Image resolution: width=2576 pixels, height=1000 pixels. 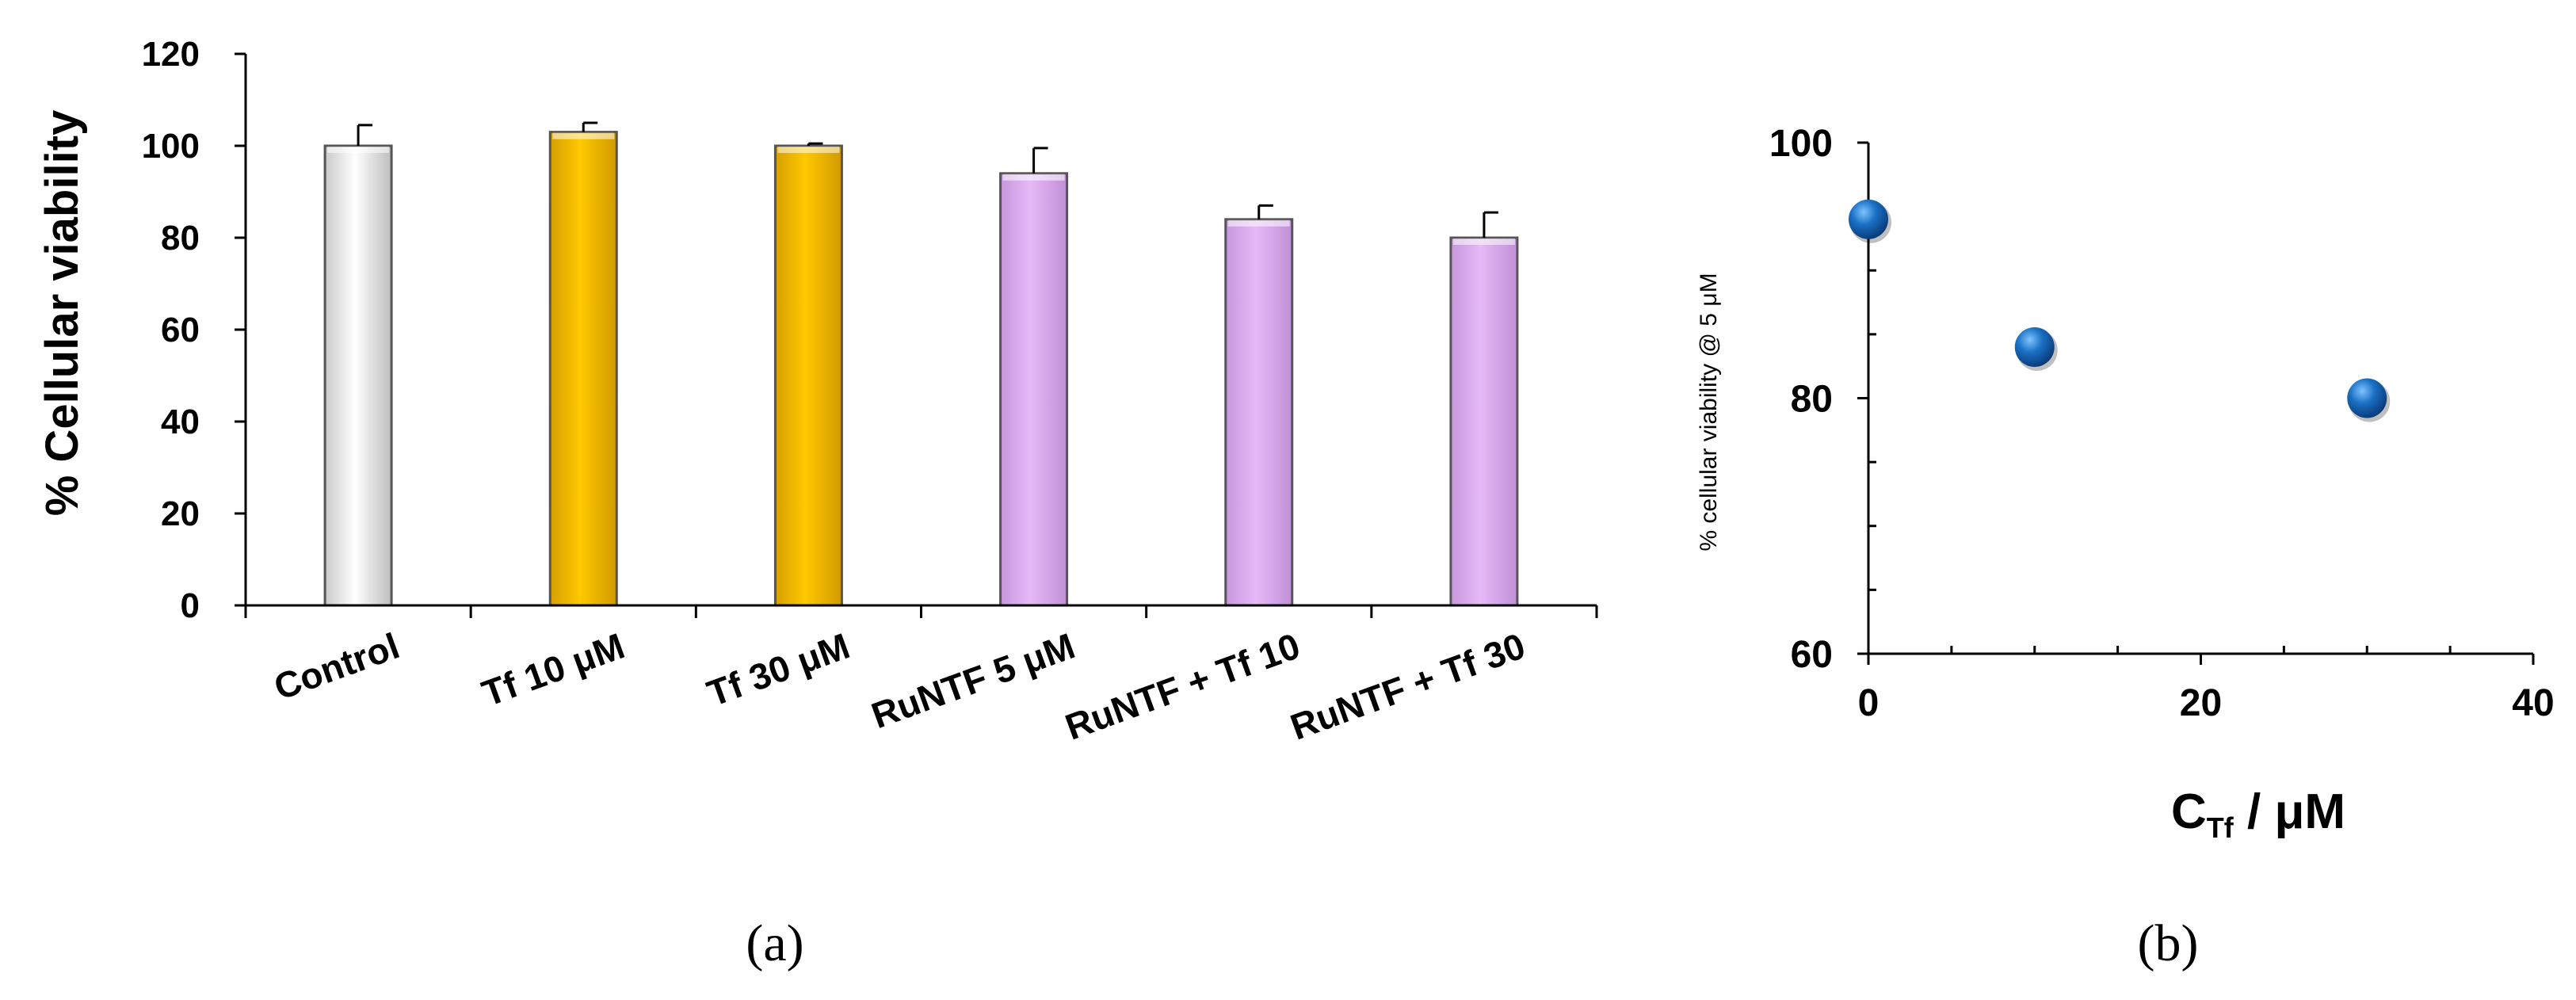 I want to click on panel-label-a: (a), so click(x=774, y=943).